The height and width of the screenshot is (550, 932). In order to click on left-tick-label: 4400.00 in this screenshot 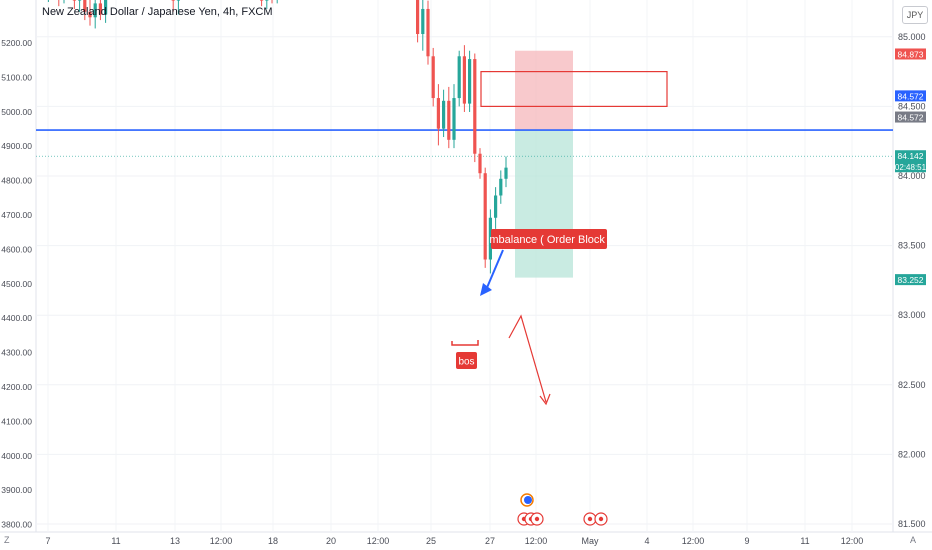, I will do `click(16, 318)`.